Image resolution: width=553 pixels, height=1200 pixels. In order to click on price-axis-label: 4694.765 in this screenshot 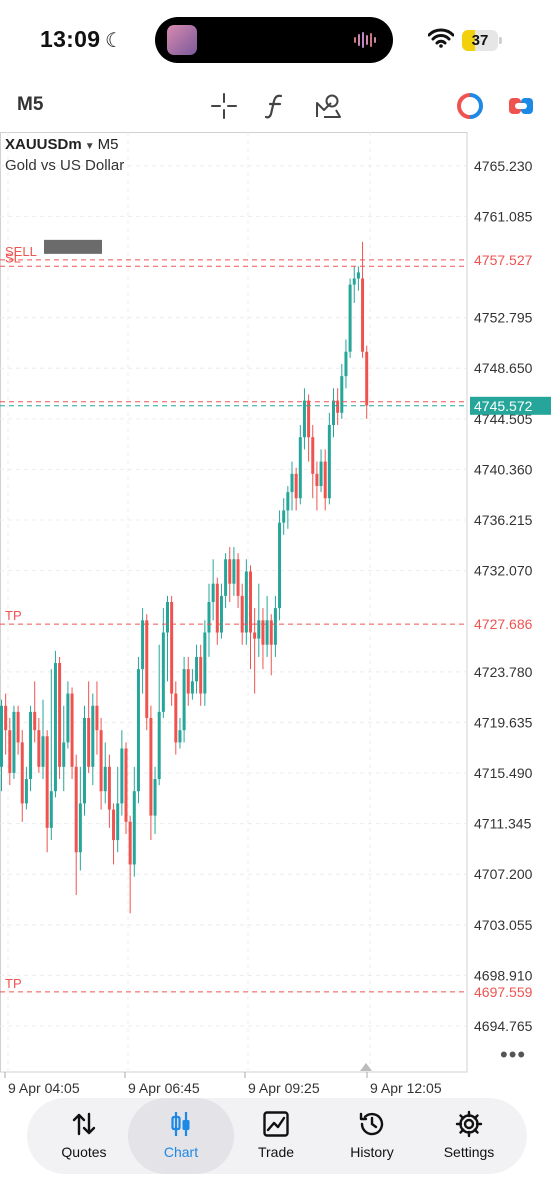, I will do `click(503, 1026)`.